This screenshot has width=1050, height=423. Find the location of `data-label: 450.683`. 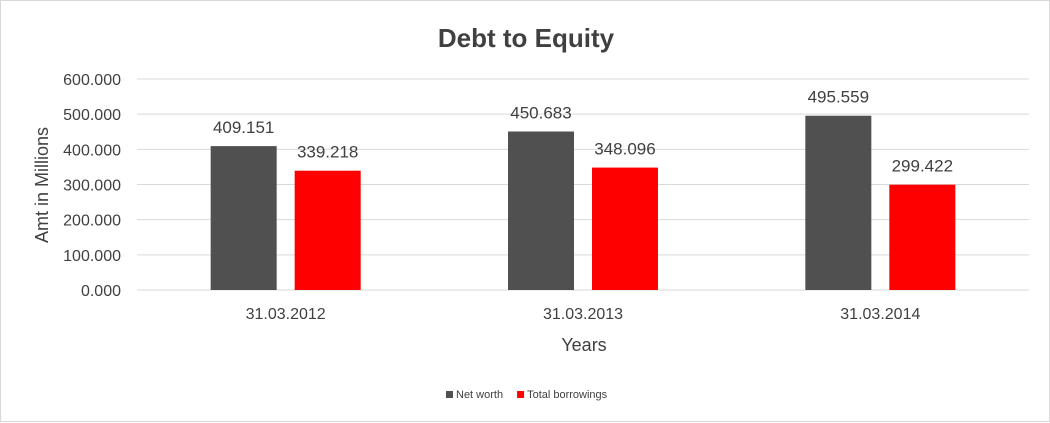

data-label: 450.683 is located at coordinates (540, 113).